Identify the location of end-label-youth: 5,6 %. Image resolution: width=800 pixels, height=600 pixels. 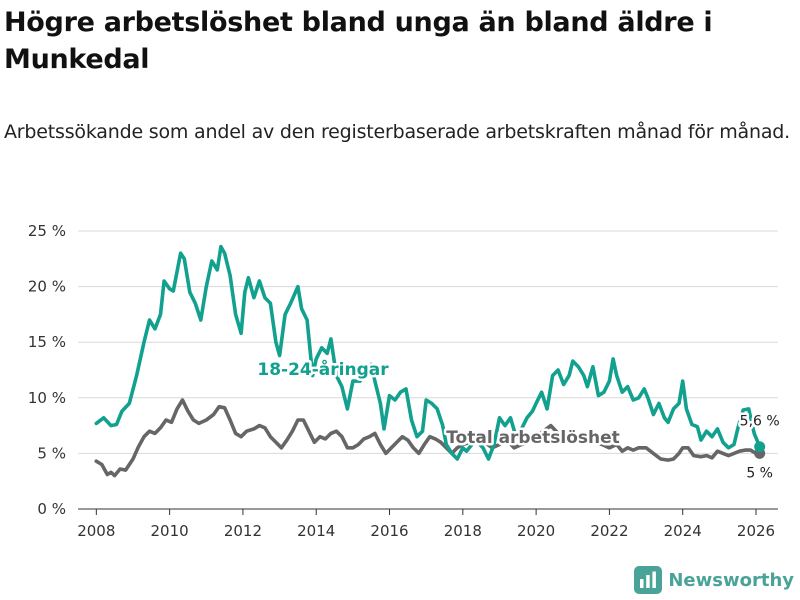
(760, 422).